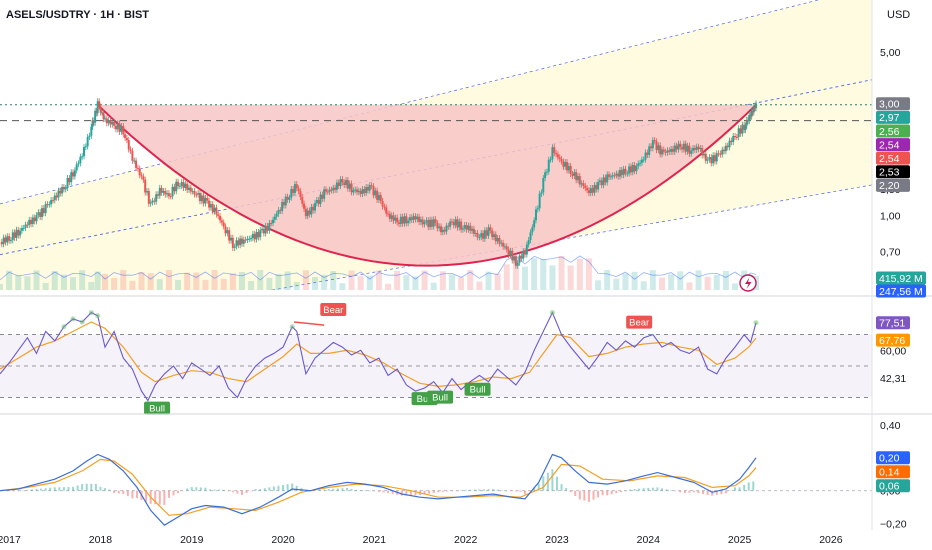 This screenshot has width=932, height=550. I want to click on lightning-icon, so click(748, 283).